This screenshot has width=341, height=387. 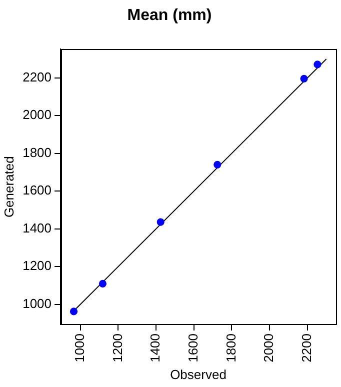 I want to click on y-tick-label: 1800, so click(x=37, y=152).